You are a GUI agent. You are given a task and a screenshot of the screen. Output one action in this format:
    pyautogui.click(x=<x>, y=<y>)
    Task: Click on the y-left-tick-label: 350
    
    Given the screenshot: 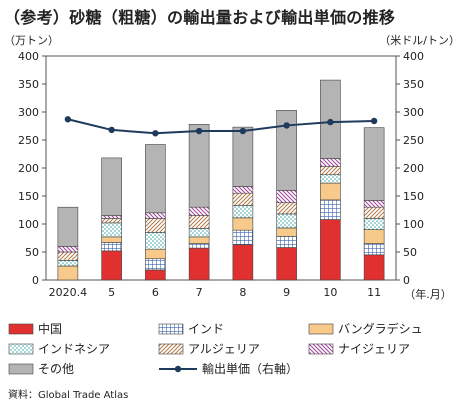 What is the action you would take?
    pyautogui.click(x=28, y=84)
    